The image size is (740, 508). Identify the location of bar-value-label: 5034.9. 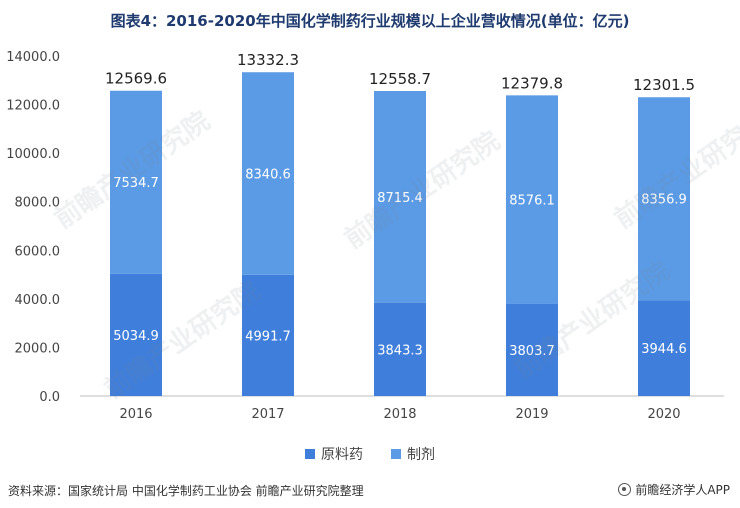
(136, 336).